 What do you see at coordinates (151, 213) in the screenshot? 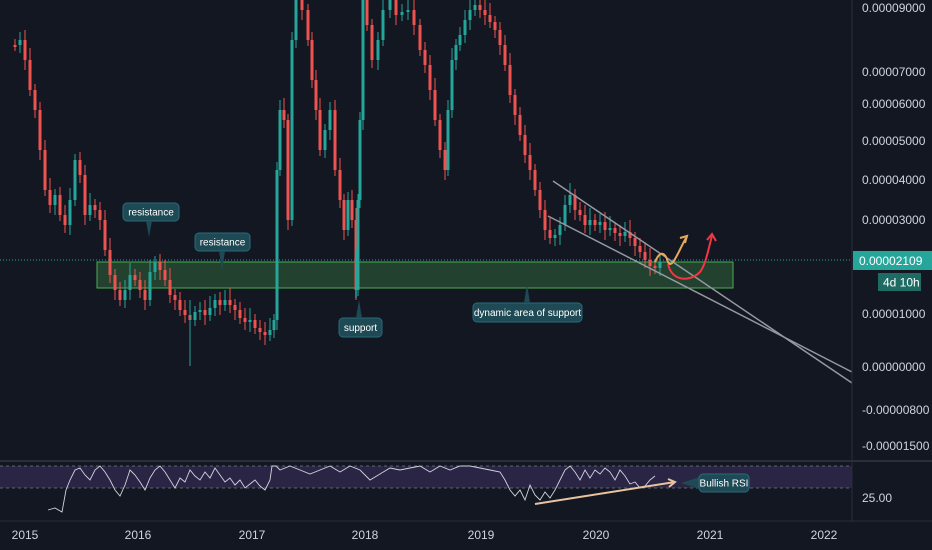
I see `bubble-label: resistance` at bounding box center [151, 213].